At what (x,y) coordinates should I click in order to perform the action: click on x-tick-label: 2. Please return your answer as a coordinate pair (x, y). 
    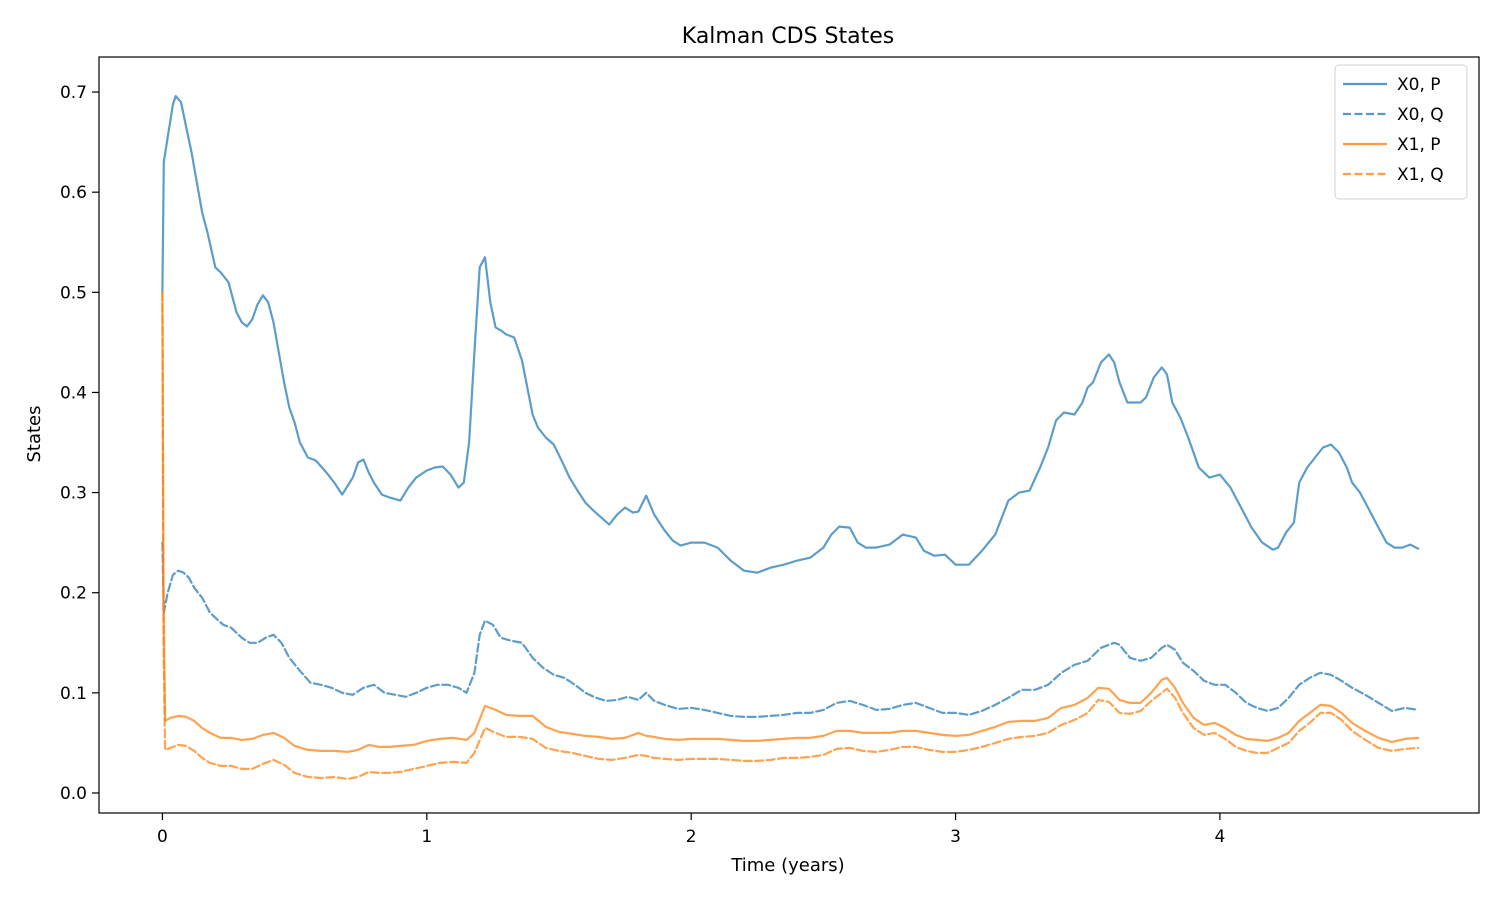
    Looking at the image, I should click on (691, 837).